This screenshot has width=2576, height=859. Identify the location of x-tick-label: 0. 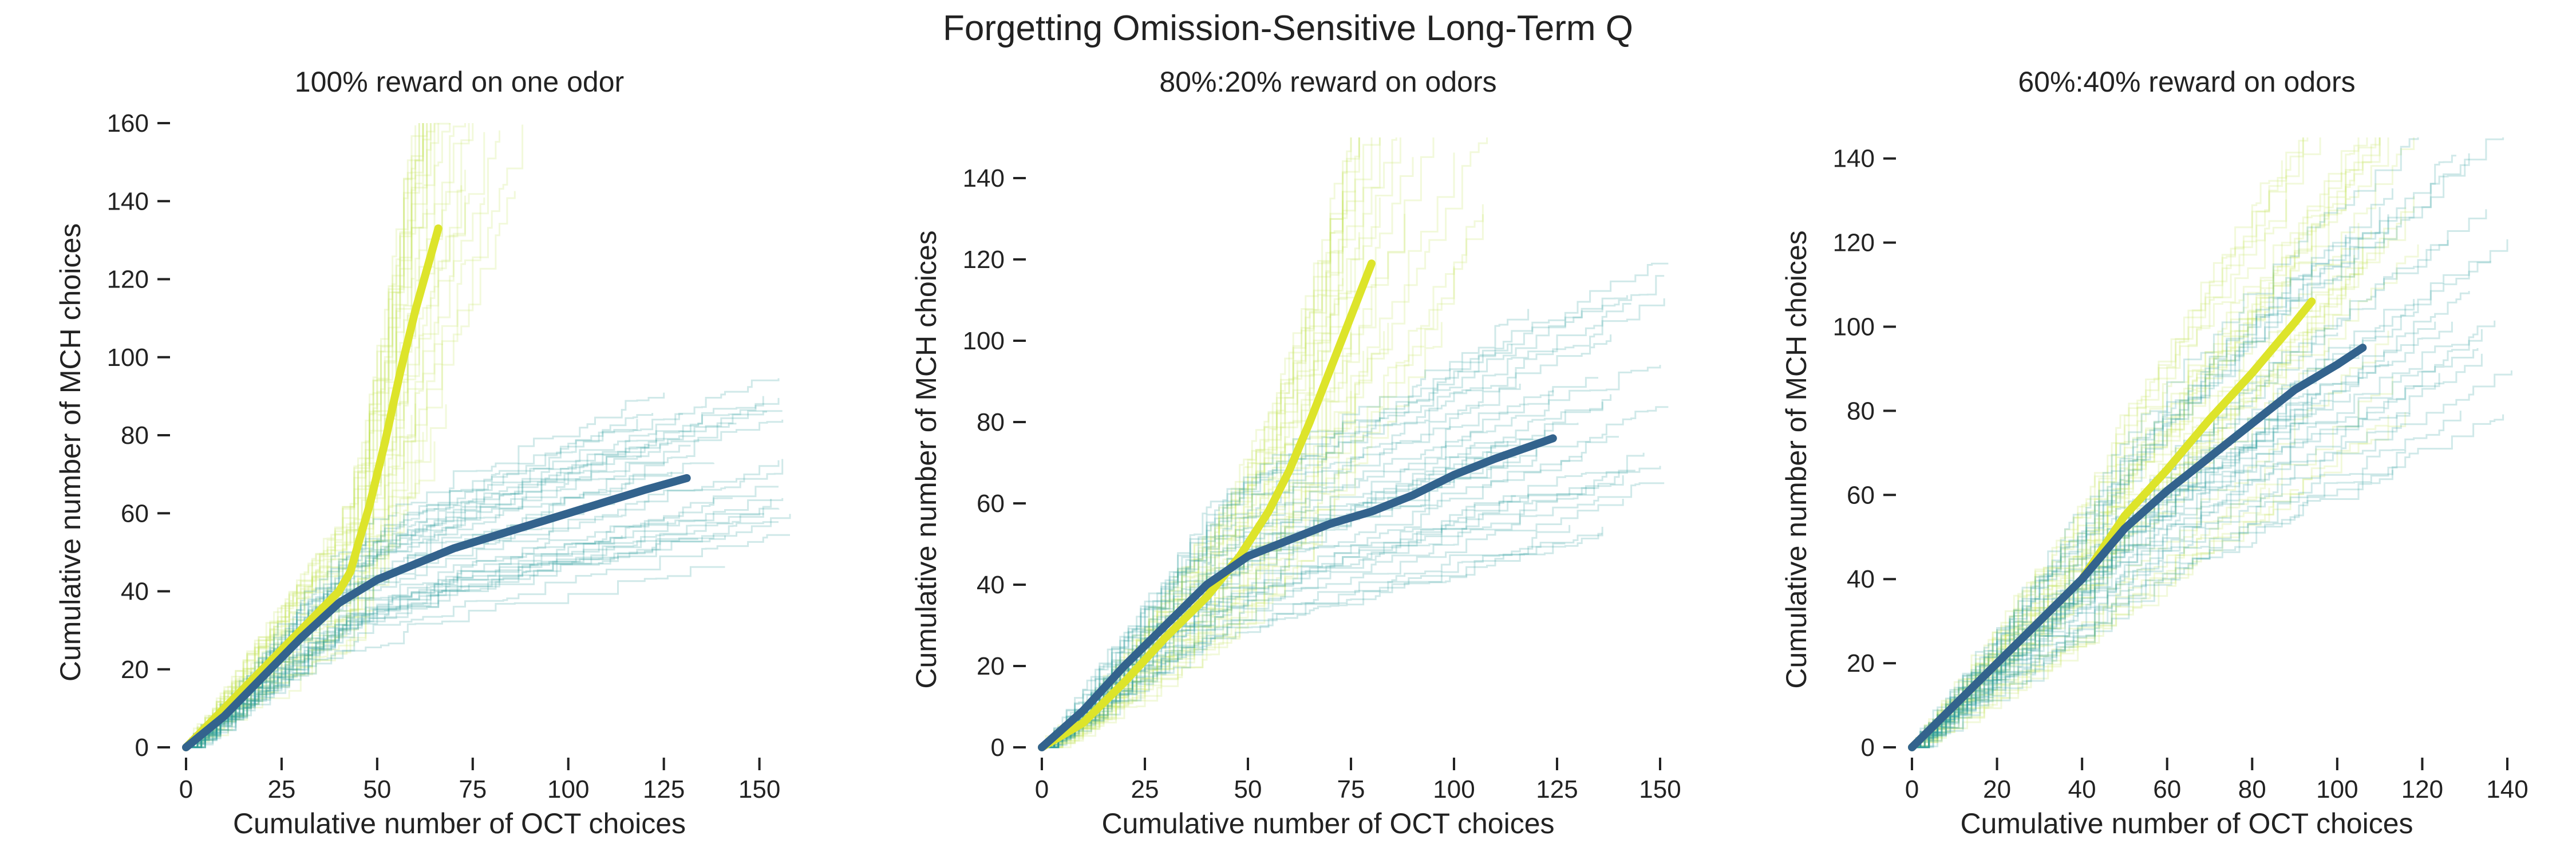
(1912, 789).